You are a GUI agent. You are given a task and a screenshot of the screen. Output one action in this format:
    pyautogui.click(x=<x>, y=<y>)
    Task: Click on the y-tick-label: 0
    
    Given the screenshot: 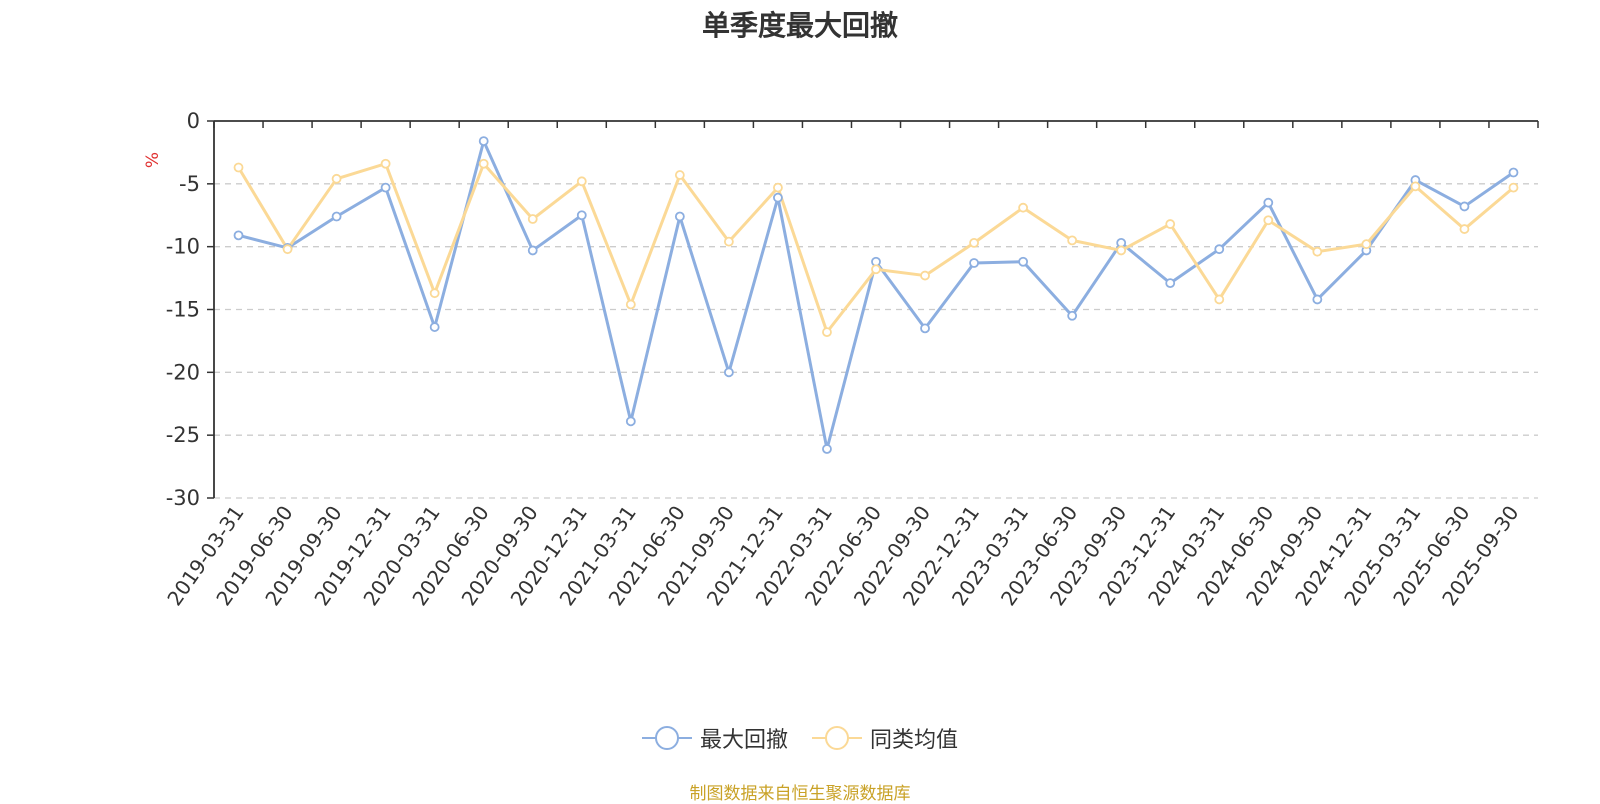 What is the action you would take?
    pyautogui.click(x=193, y=121)
    